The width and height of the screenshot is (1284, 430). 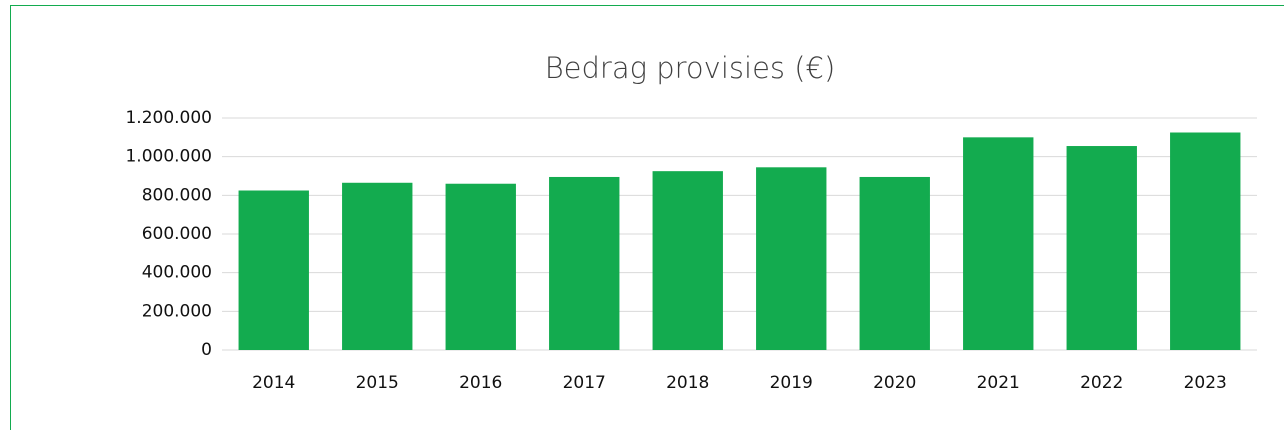 What do you see at coordinates (687, 383) in the screenshot?
I see `x-tick-label: 2018` at bounding box center [687, 383].